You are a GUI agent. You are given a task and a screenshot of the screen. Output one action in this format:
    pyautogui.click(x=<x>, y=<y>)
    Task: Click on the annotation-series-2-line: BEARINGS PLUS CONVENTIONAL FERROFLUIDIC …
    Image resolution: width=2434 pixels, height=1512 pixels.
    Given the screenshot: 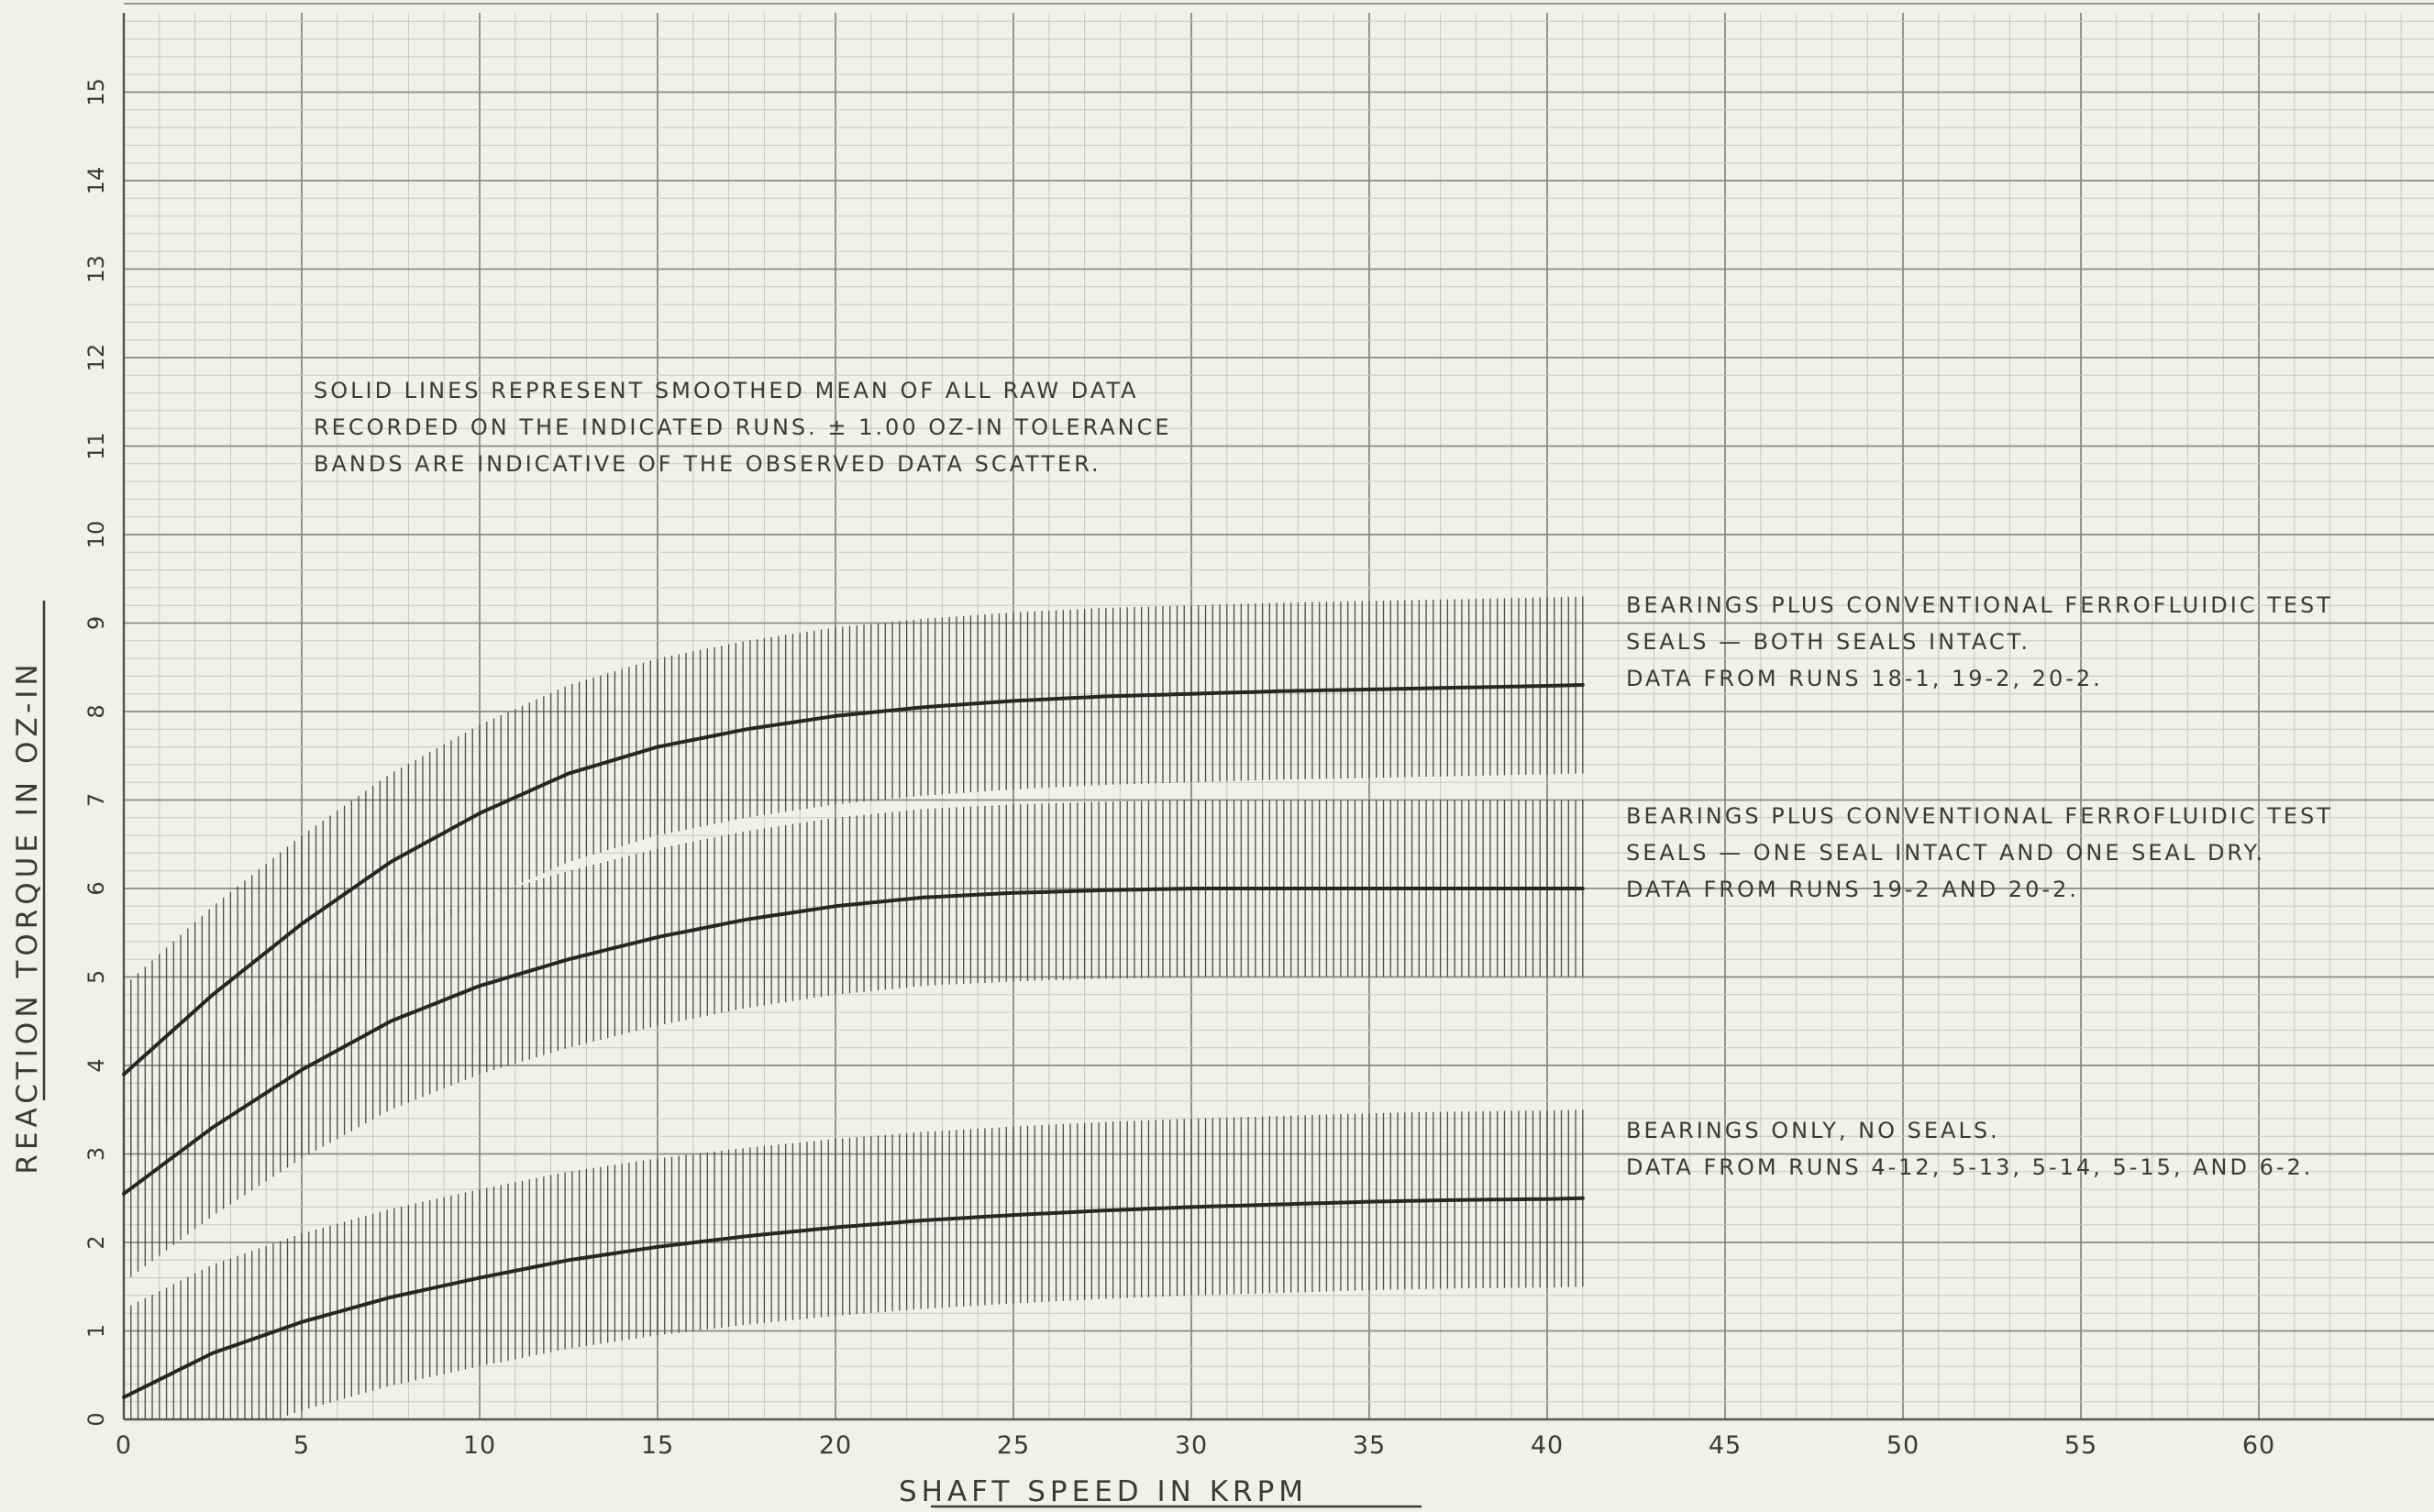 What is the action you would take?
    pyautogui.click(x=1979, y=816)
    